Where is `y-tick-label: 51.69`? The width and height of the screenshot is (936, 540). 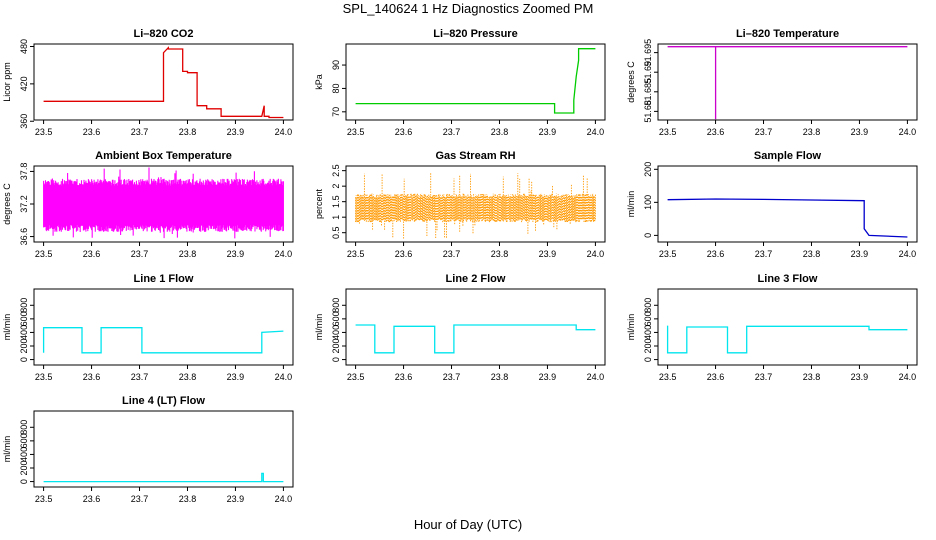 y-tick-label: 51.69 is located at coordinates (648, 72).